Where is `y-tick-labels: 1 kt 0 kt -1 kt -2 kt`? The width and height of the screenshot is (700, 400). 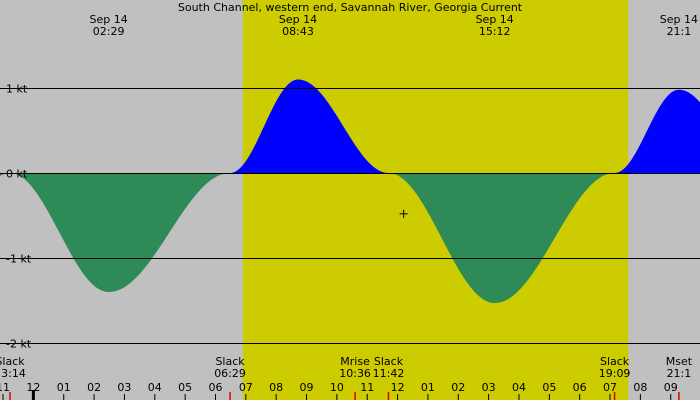
y-tick-labels: 1 kt 0 kt -1 kt -2 kt is located at coordinates (19, 217).